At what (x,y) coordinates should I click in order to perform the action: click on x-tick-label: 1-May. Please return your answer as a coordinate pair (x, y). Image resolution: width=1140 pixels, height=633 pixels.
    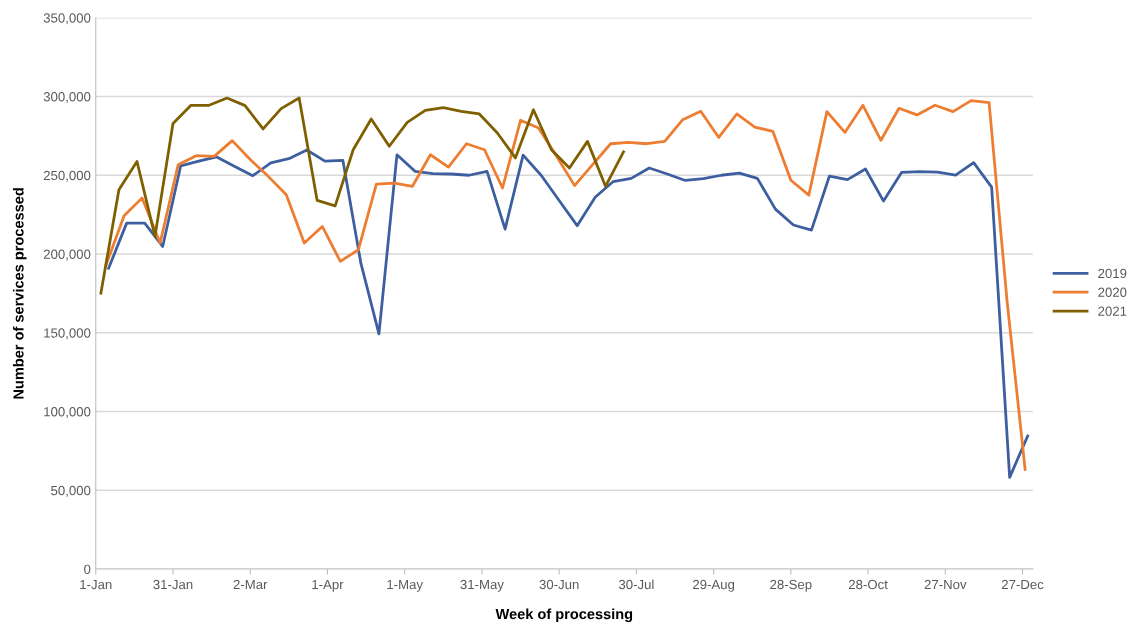
    Looking at the image, I should click on (405, 585).